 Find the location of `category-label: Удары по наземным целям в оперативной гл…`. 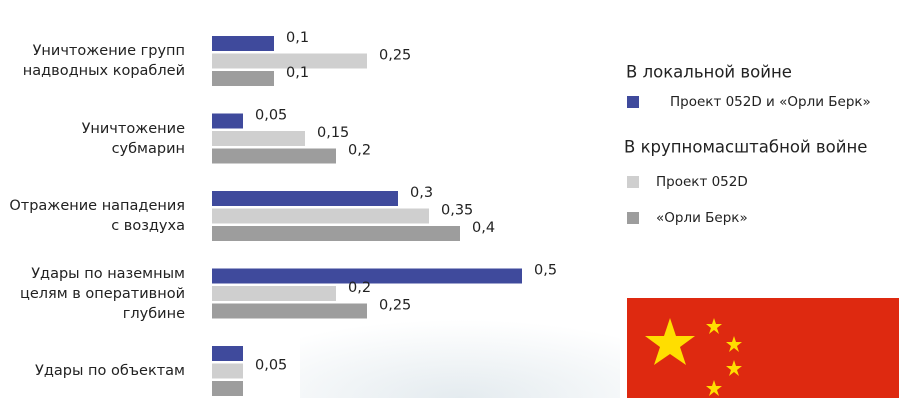

category-label: Удары по наземным целям в оперативной гл… is located at coordinates (102, 293).